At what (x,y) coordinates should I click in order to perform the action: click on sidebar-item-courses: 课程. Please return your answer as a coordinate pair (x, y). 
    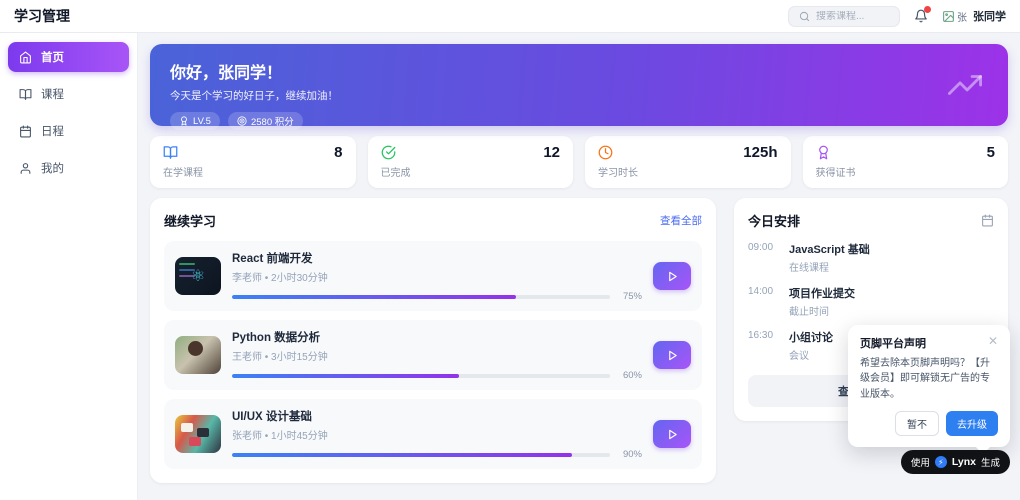
    Looking at the image, I should click on (68, 94).